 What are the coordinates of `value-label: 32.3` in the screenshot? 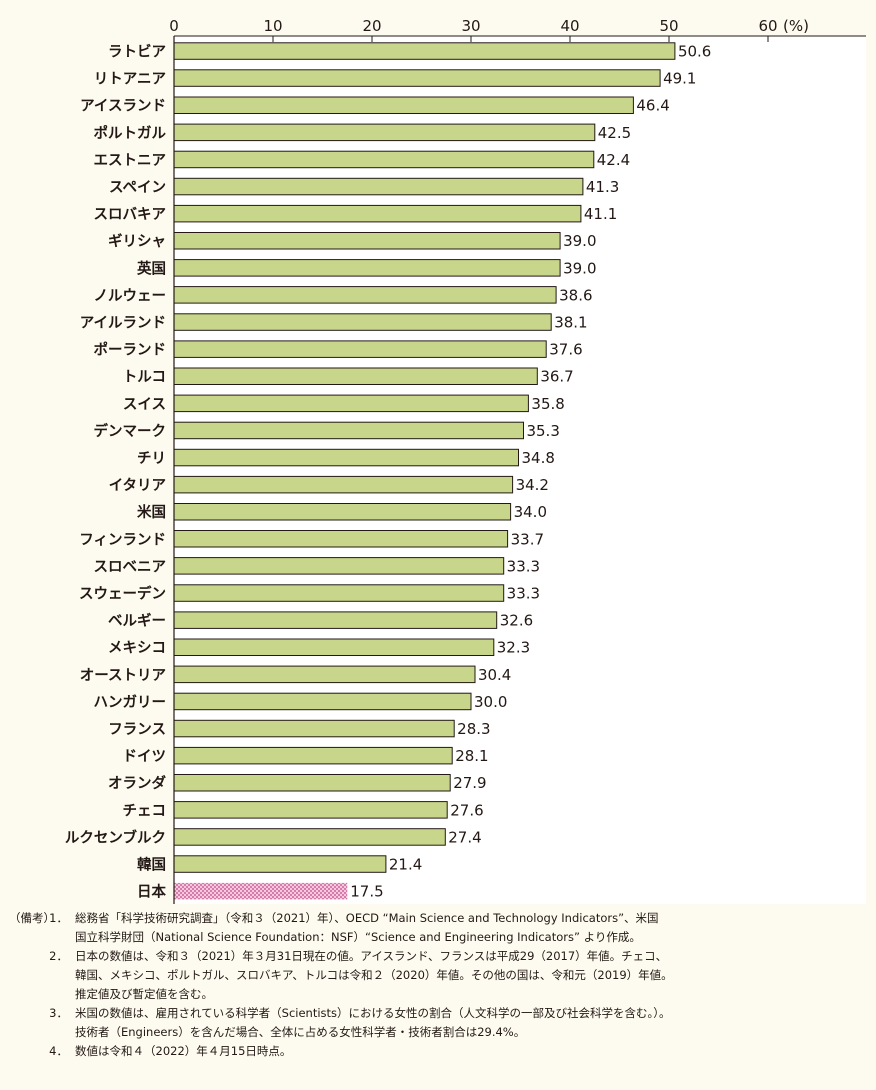 It's located at (513, 648).